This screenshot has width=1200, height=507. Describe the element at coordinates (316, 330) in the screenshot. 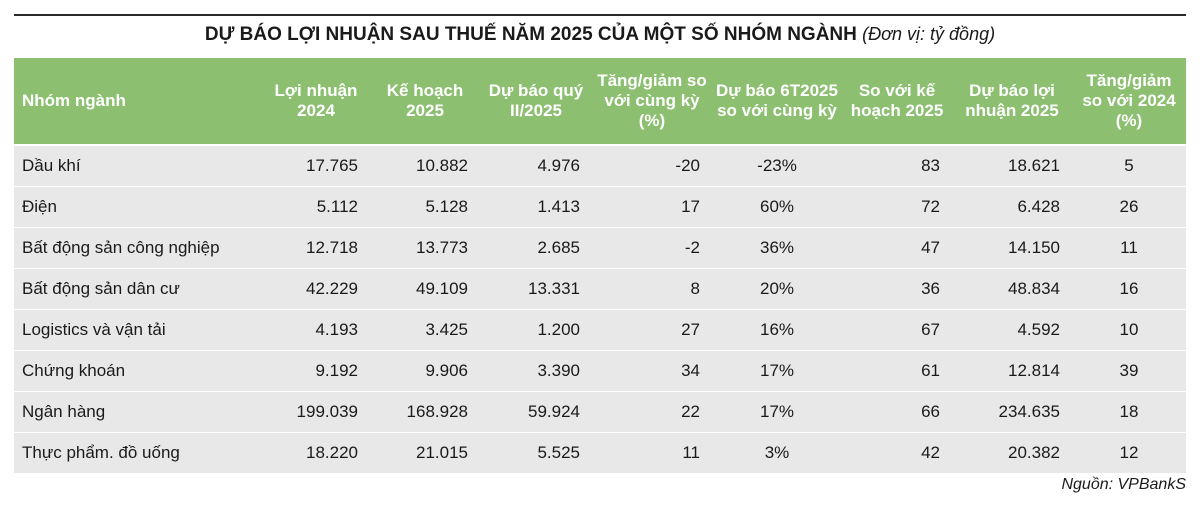

I see `cell-profit-2024: 4.193` at that location.